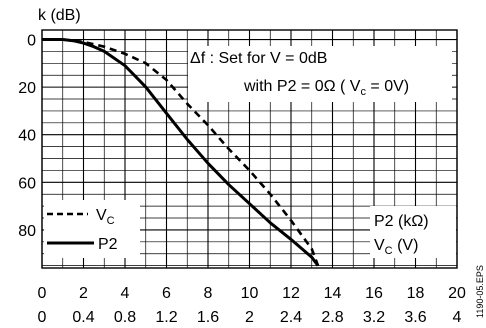 The image size is (486, 328). I want to click on x-tick-label-p2: 18, so click(416, 293).